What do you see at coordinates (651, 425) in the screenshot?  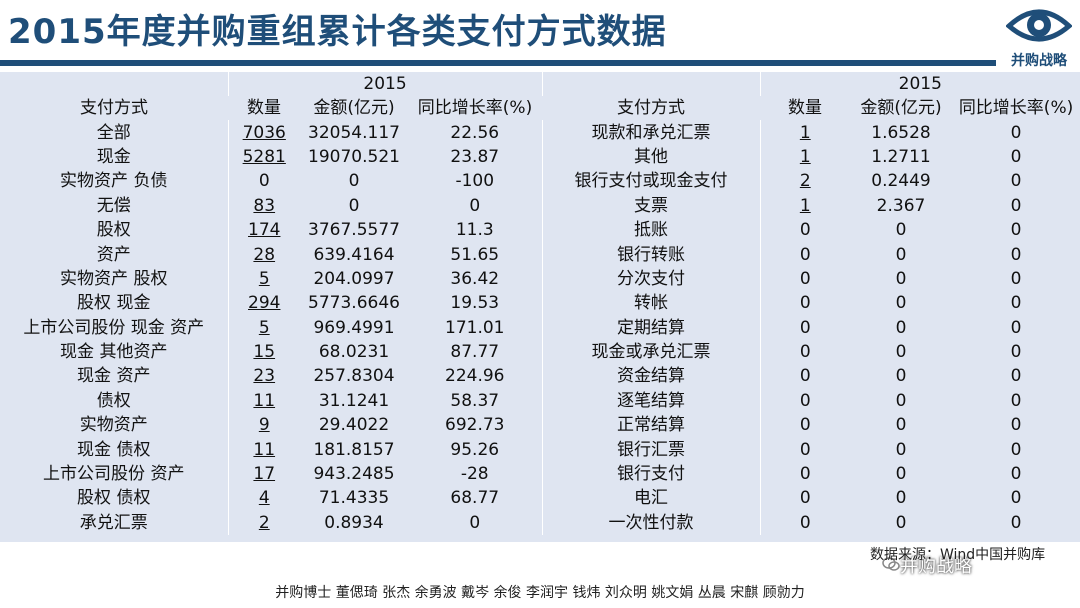 I see `right-method-cell: 正常结算` at bounding box center [651, 425].